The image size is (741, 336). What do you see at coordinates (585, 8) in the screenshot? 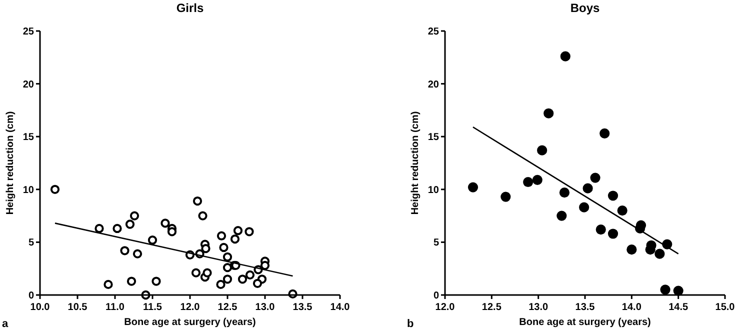
I see `chart-title: Boys` at bounding box center [585, 8].